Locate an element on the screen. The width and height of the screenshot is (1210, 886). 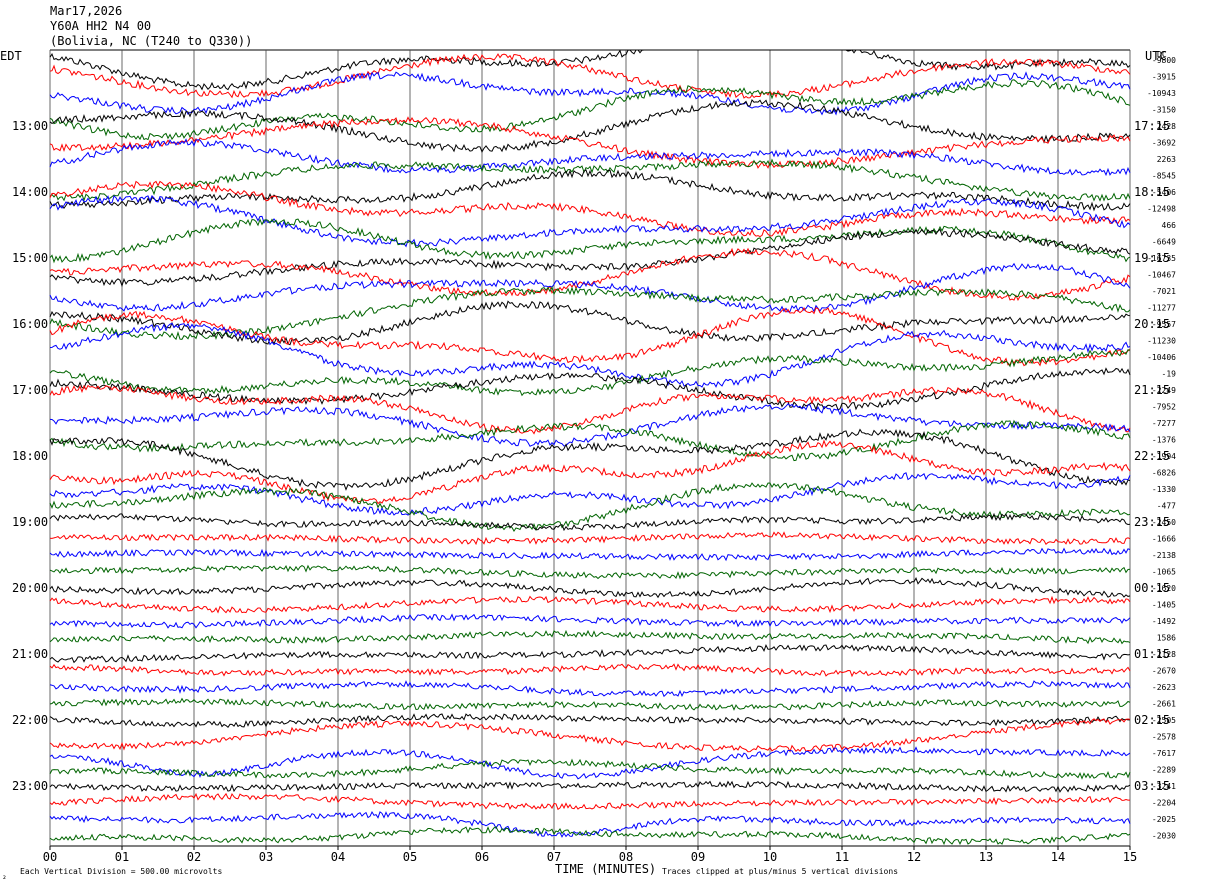
trace-offset-label: -1620 is located at coordinates (1164, 588).